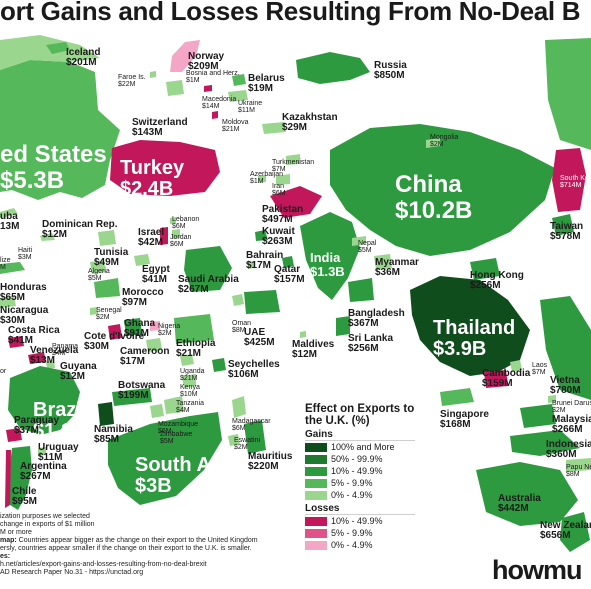 This screenshot has height=589, width=591. I want to click on country-value: $19M, so click(261, 88).